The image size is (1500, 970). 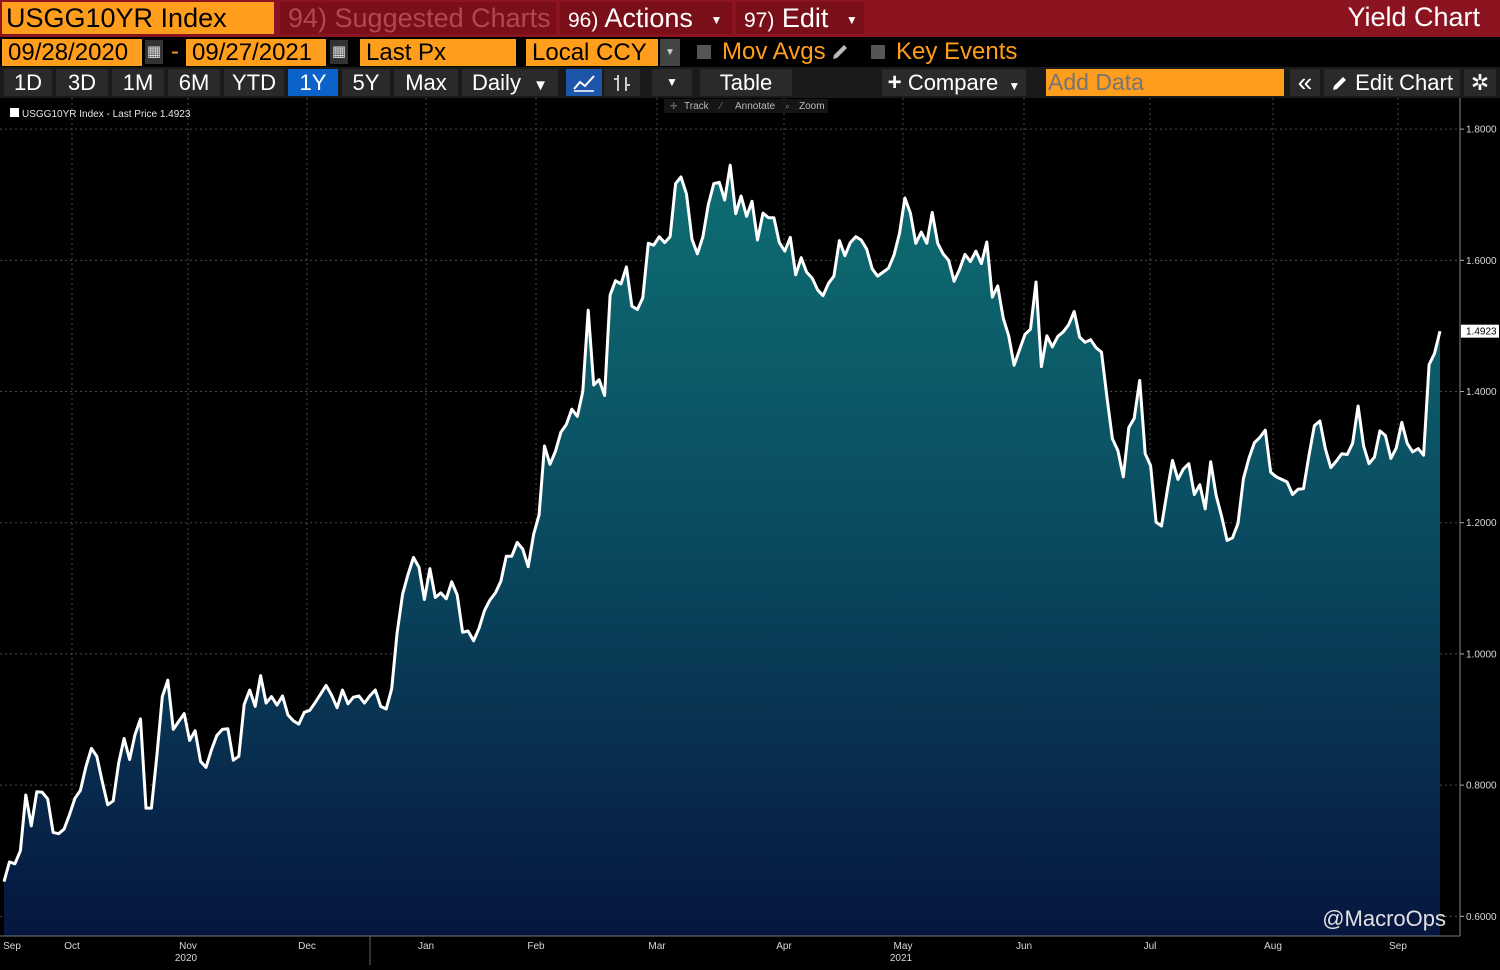 What do you see at coordinates (186, 958) in the screenshot?
I see `x-year-label: 2020` at bounding box center [186, 958].